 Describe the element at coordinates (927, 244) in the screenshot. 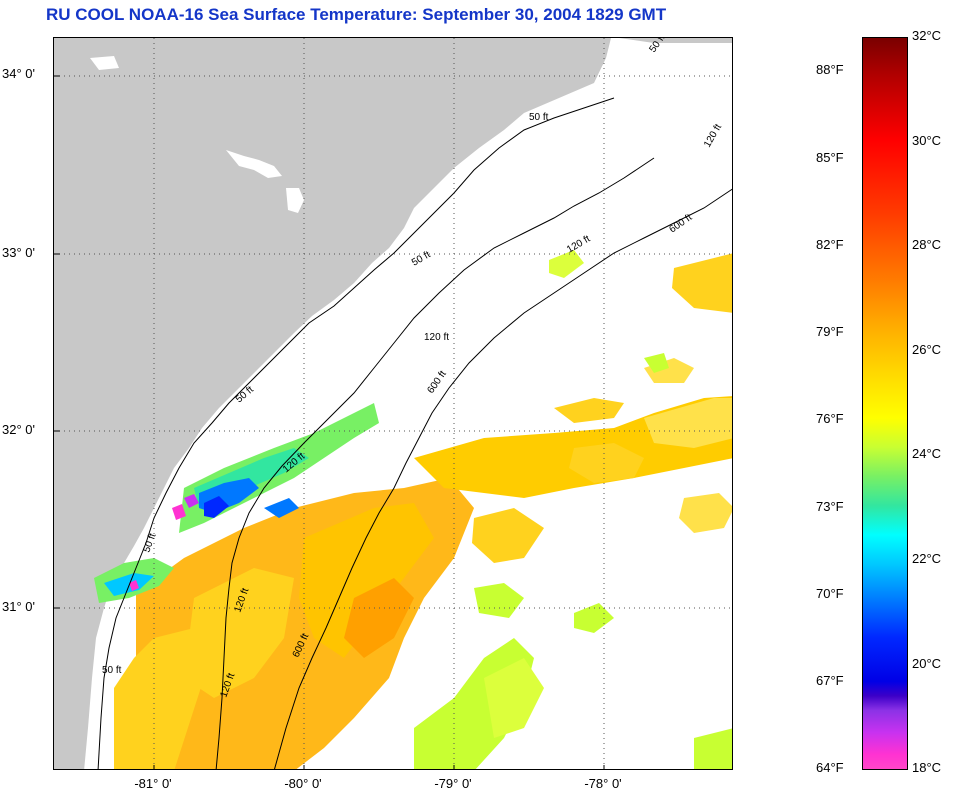

I see `colorbar-celsius-label: 28°C` at that location.